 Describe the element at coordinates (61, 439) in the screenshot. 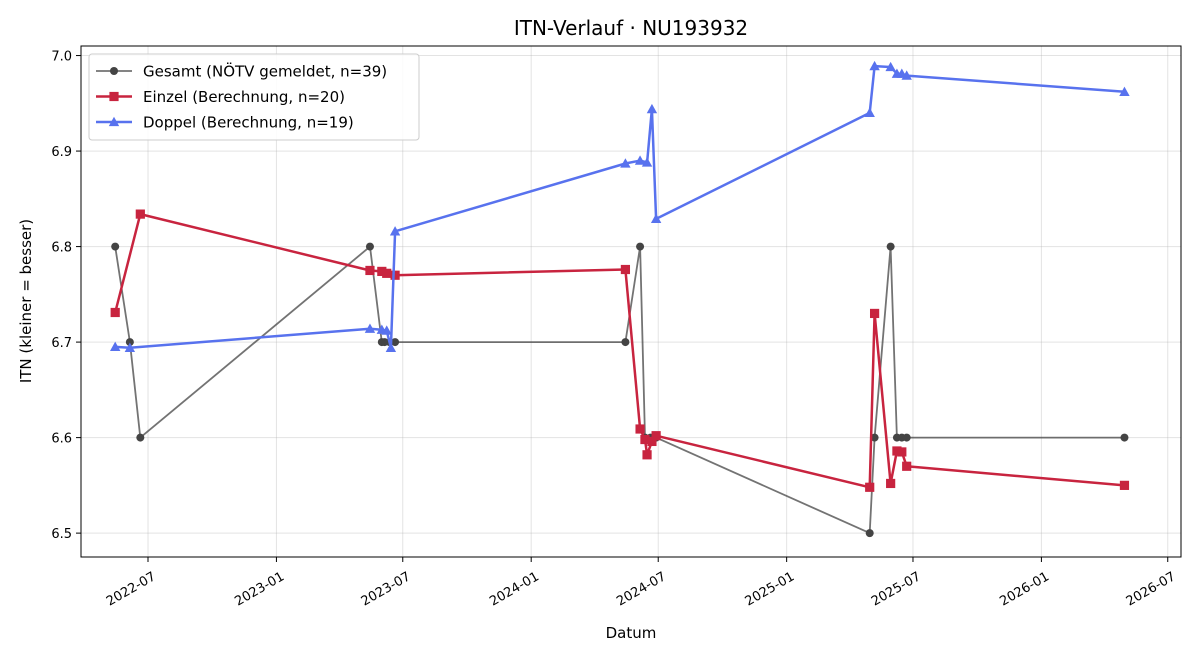

I see `y-tick-label: 6.6` at that location.